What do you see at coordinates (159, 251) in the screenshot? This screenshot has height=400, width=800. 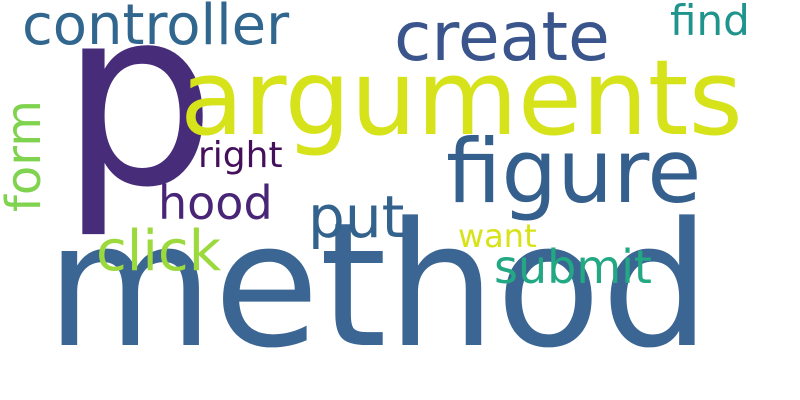 I see `word-click: click` at bounding box center [159, 251].